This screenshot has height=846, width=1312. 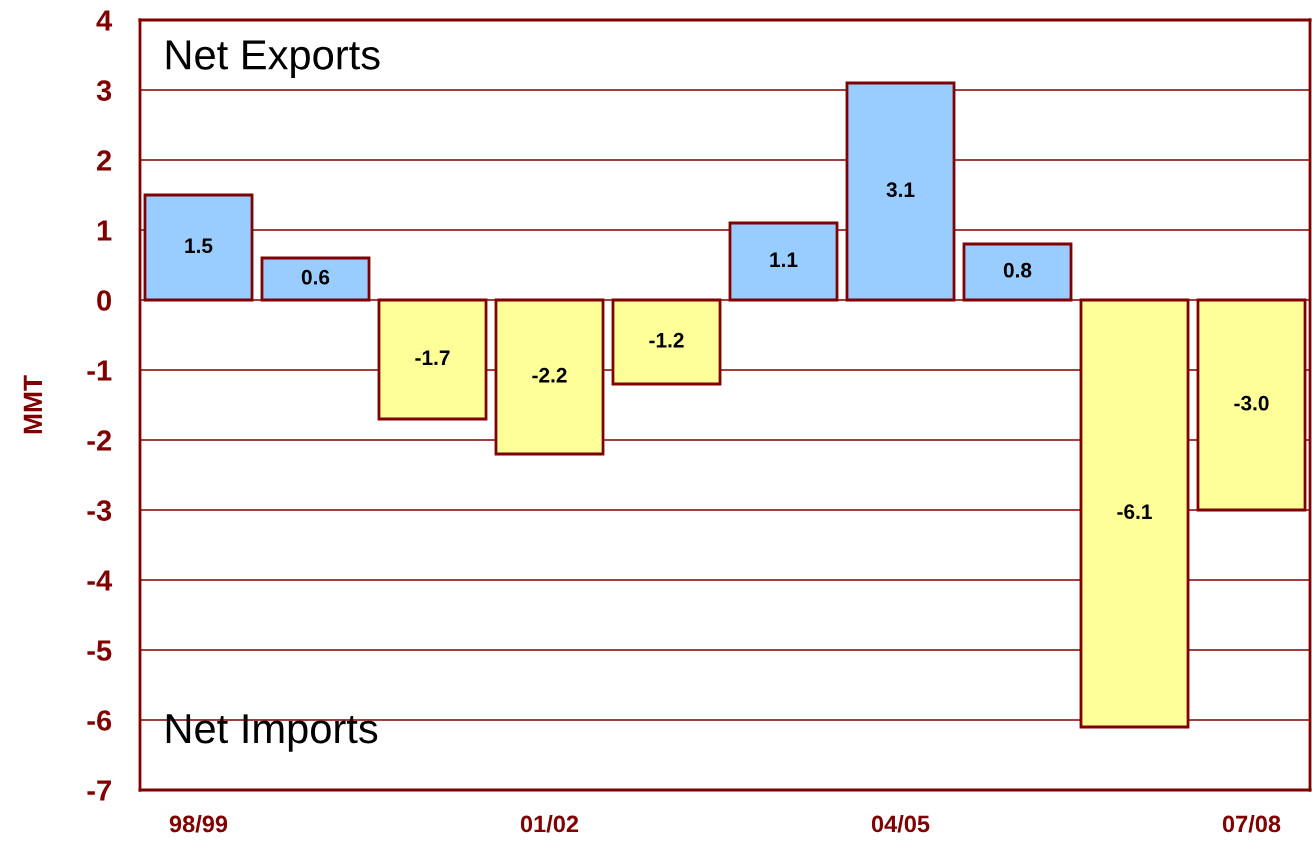 I want to click on data-label: -6.1, so click(x=1134, y=512).